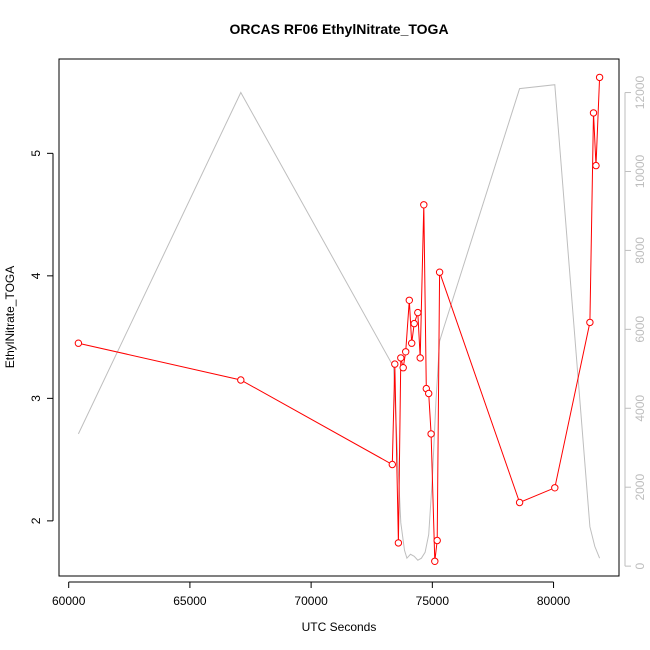  What do you see at coordinates (69, 601) in the screenshot?
I see `x-tick-label: 60000` at bounding box center [69, 601].